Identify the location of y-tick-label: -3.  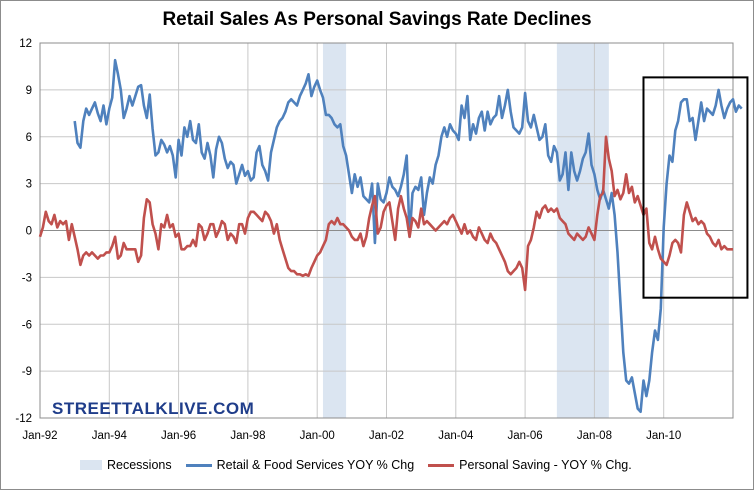
(27, 278).